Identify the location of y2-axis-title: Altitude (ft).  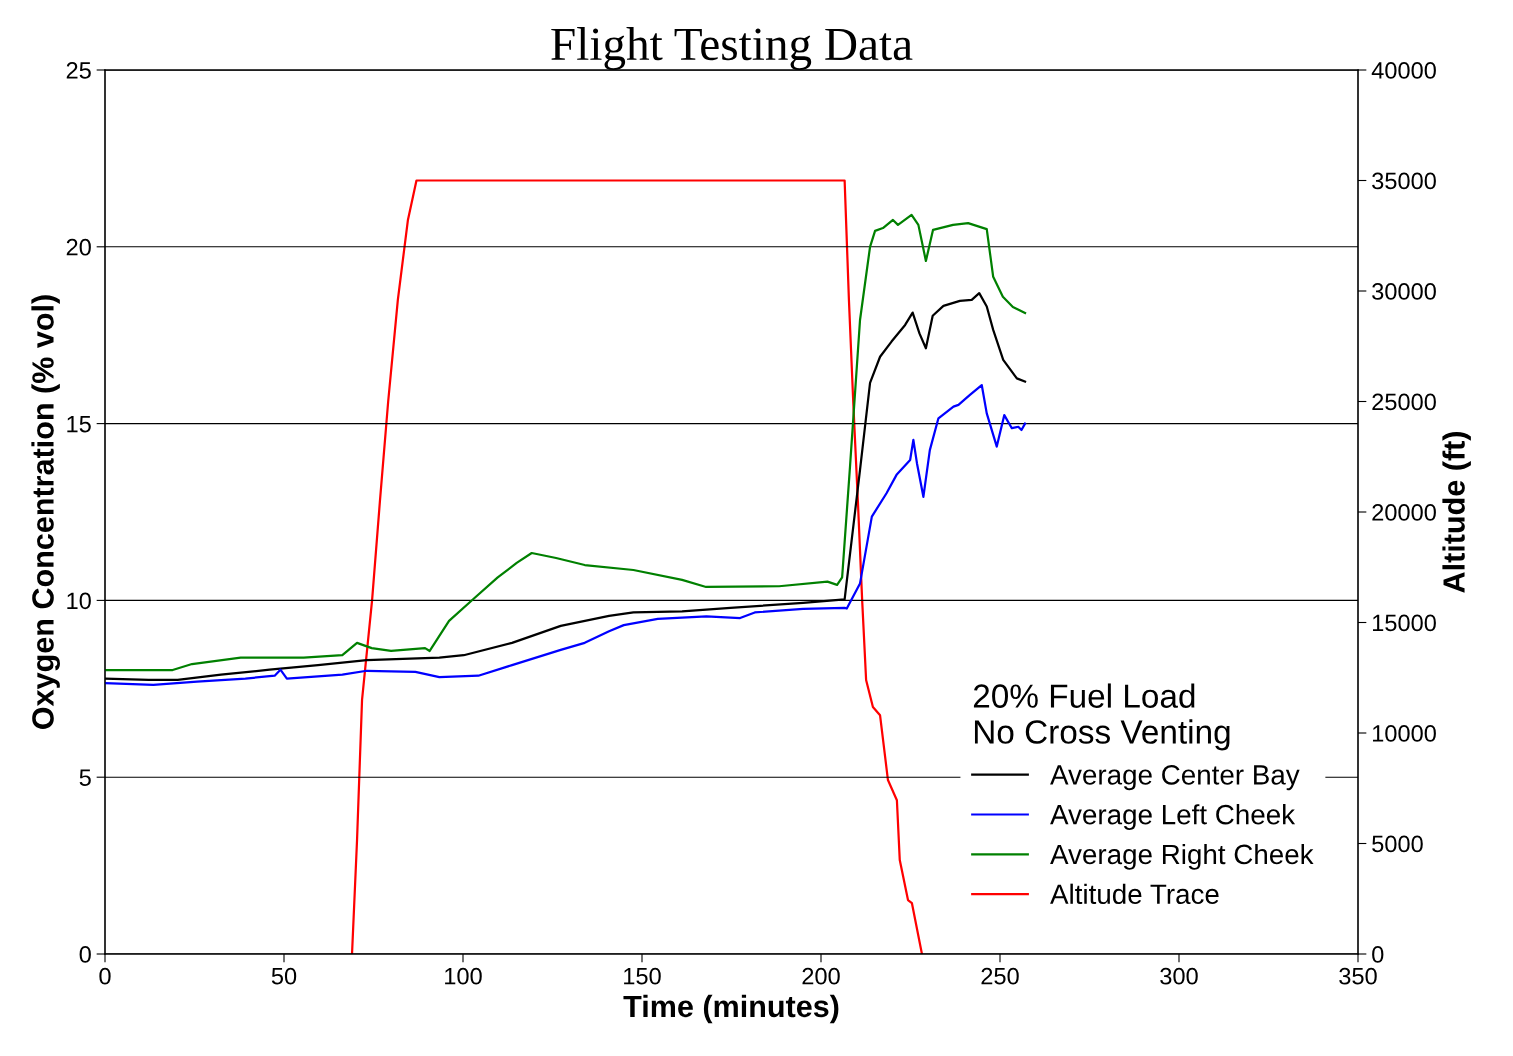
(1456, 512).